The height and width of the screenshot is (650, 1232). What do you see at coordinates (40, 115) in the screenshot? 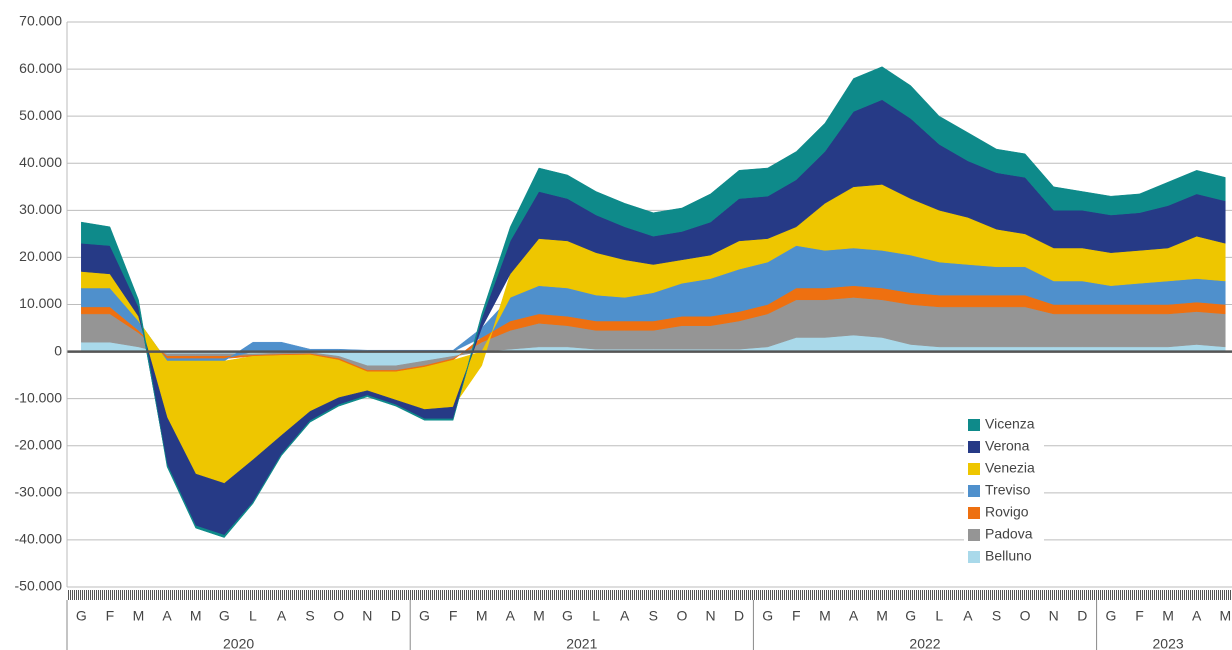
I see `y-tick-label: 50.000` at bounding box center [40, 115].